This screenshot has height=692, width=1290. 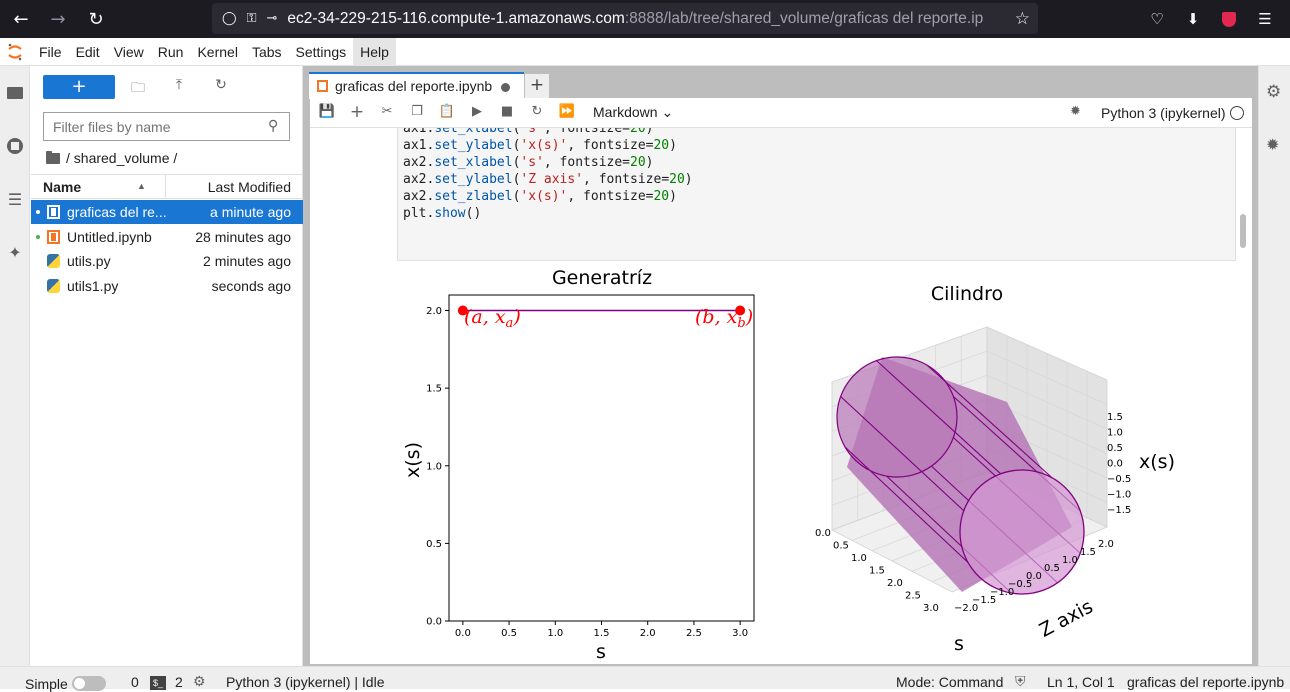 What do you see at coordinates (633, 112) in the screenshot?
I see `cell-type-select: Markdown ⌄` at bounding box center [633, 112].